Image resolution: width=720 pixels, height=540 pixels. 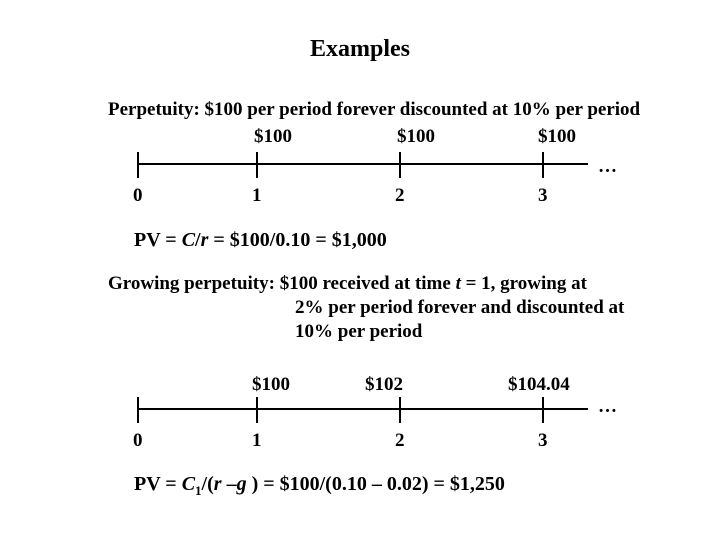 What do you see at coordinates (273, 136) in the screenshot?
I see `perpetuity-cash-flow-1: $100` at bounding box center [273, 136].